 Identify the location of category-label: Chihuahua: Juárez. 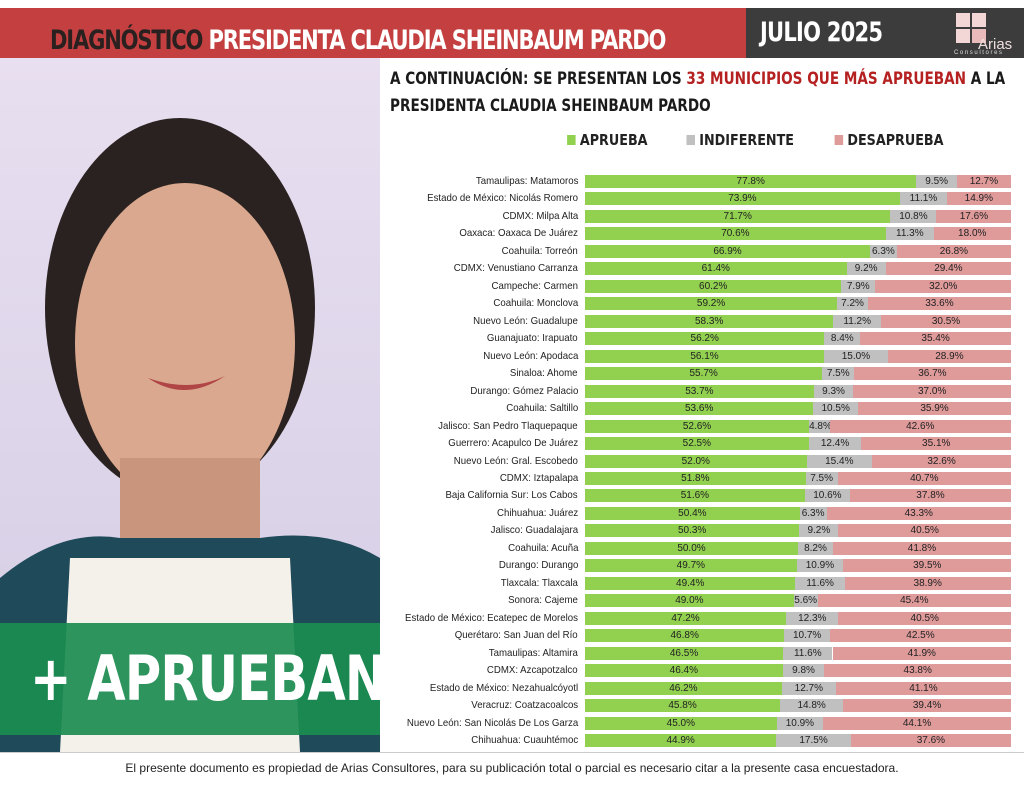
(537, 512).